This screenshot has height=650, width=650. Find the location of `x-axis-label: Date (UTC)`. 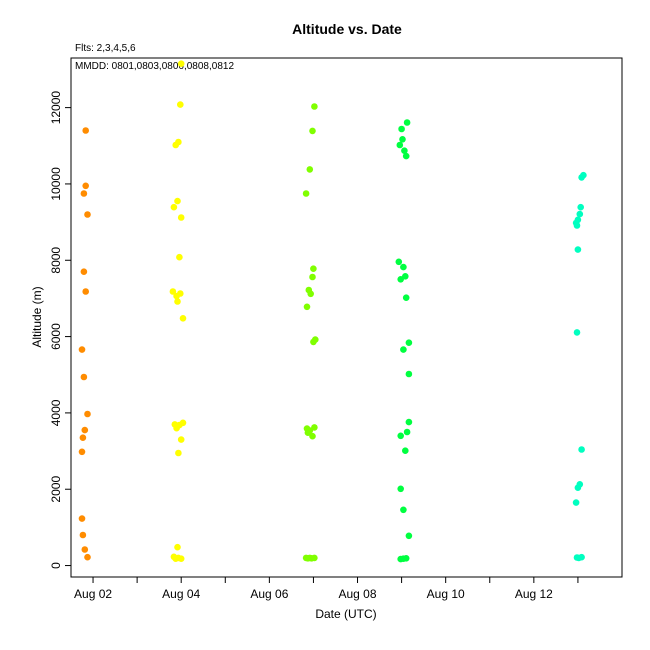

x-axis-label: Date (UTC) is located at coordinates (345, 614).